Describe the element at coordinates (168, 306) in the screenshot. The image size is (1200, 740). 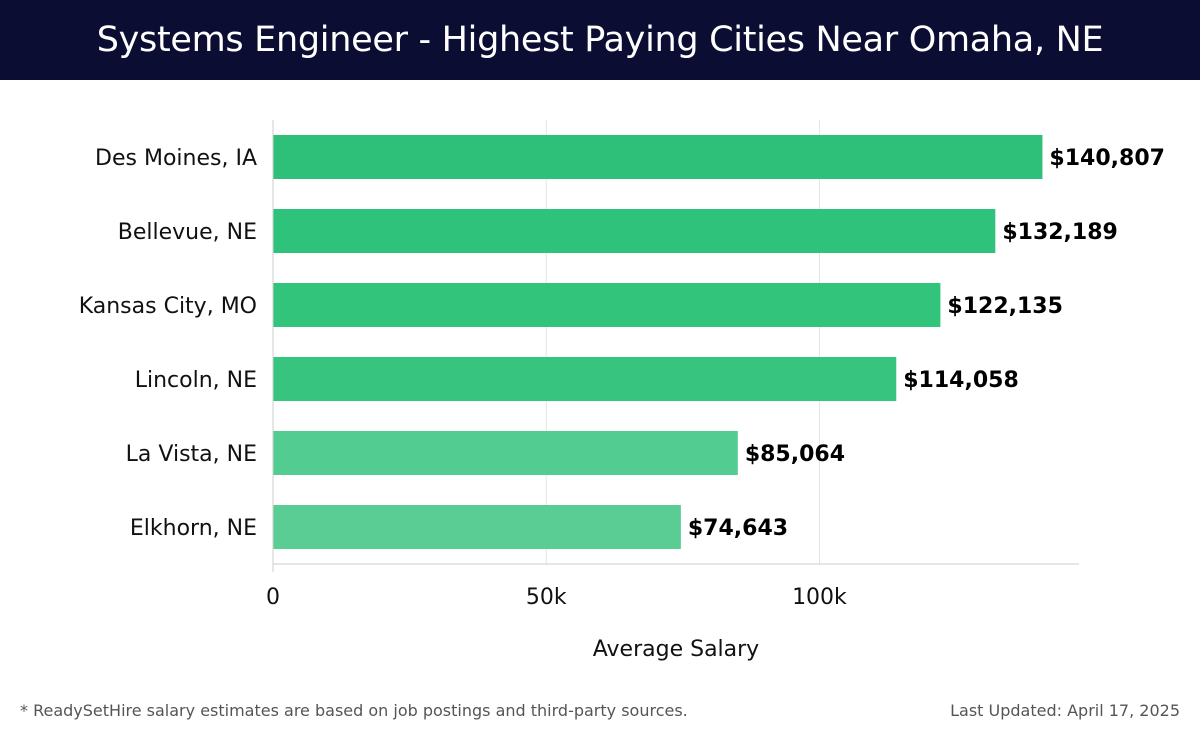
I see `category-label: Kansas City, MO` at that location.